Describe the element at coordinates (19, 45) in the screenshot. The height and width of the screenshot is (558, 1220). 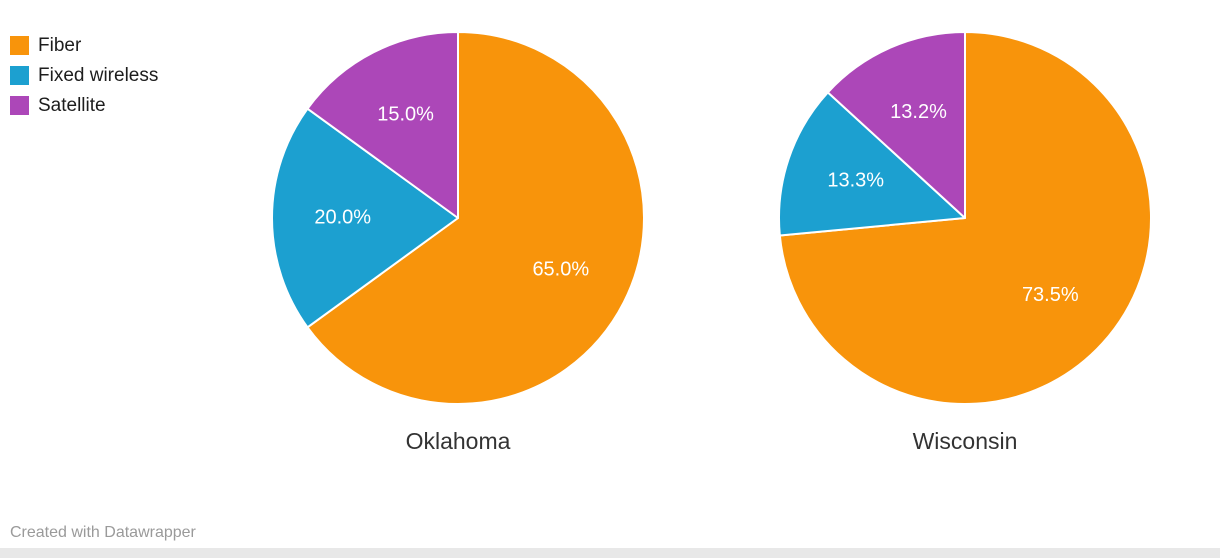
I see `legend-swatch-fiber` at that location.